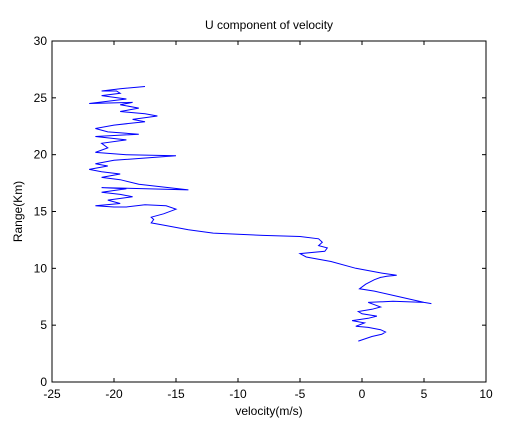 The image size is (509, 425). What do you see at coordinates (114, 394) in the screenshot?
I see `x-tick-label: -20` at bounding box center [114, 394].